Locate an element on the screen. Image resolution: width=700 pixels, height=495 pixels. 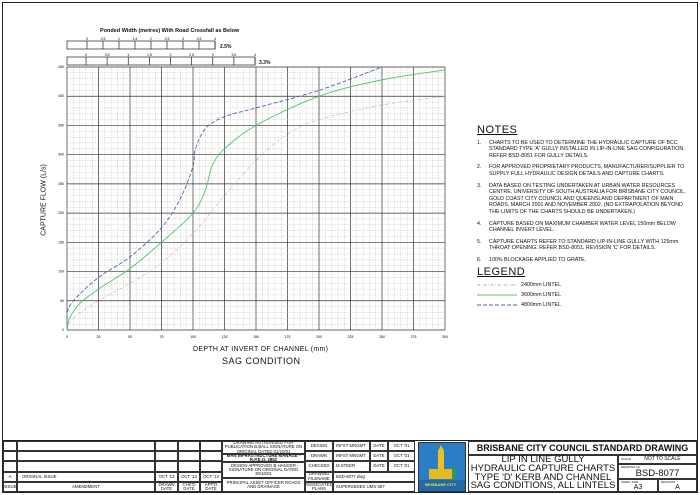
note-text: 100% BLOCKAGE APPLIED TO GRATE. is located at coordinates (538, 259).